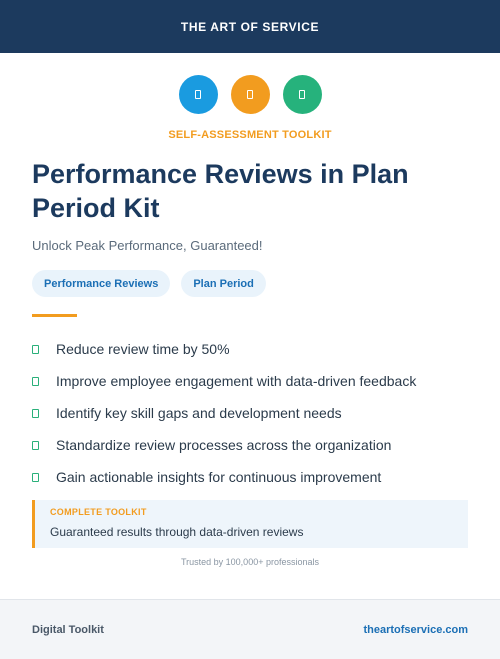 The width and height of the screenshot is (500, 659). Describe the element at coordinates (223, 283) in the screenshot. I see `tag-plan-period: Plan Period` at that location.